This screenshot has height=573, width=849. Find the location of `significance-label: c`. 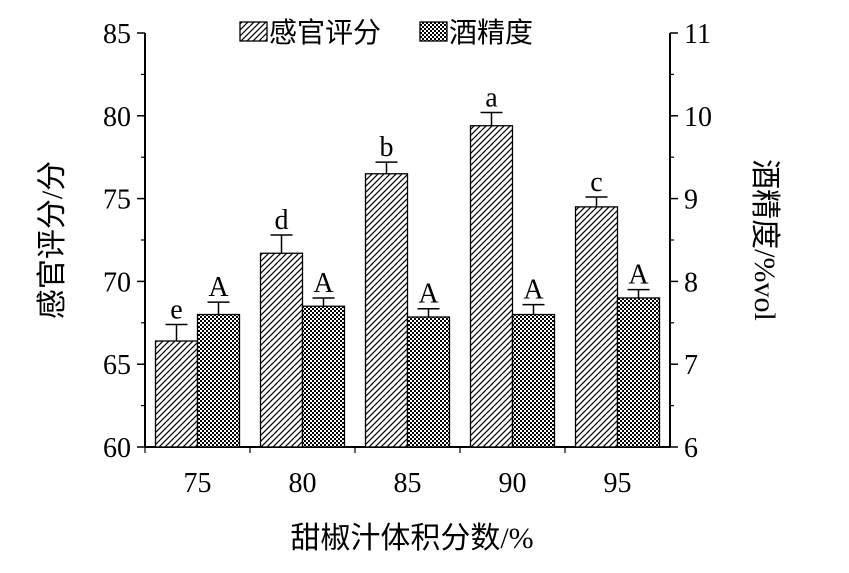

significance-label: c is located at coordinates (596, 182).